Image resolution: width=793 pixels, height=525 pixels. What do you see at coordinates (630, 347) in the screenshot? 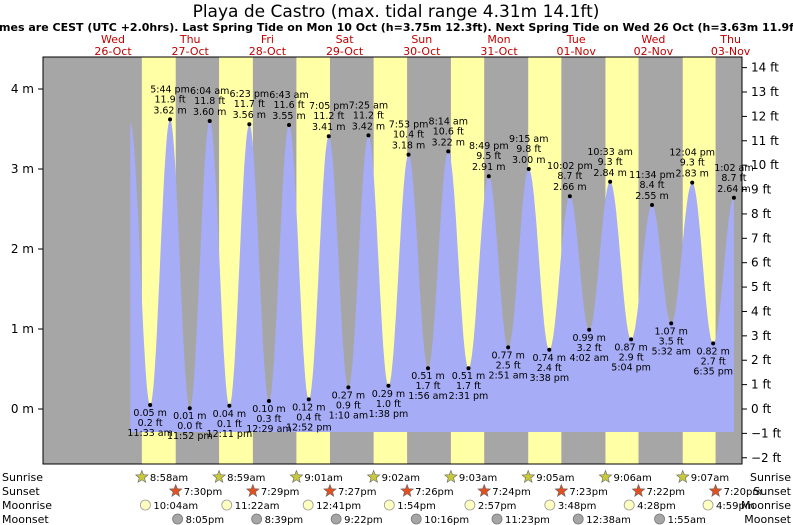
I see `tide-height-m: 0.87 m` at bounding box center [630, 347].